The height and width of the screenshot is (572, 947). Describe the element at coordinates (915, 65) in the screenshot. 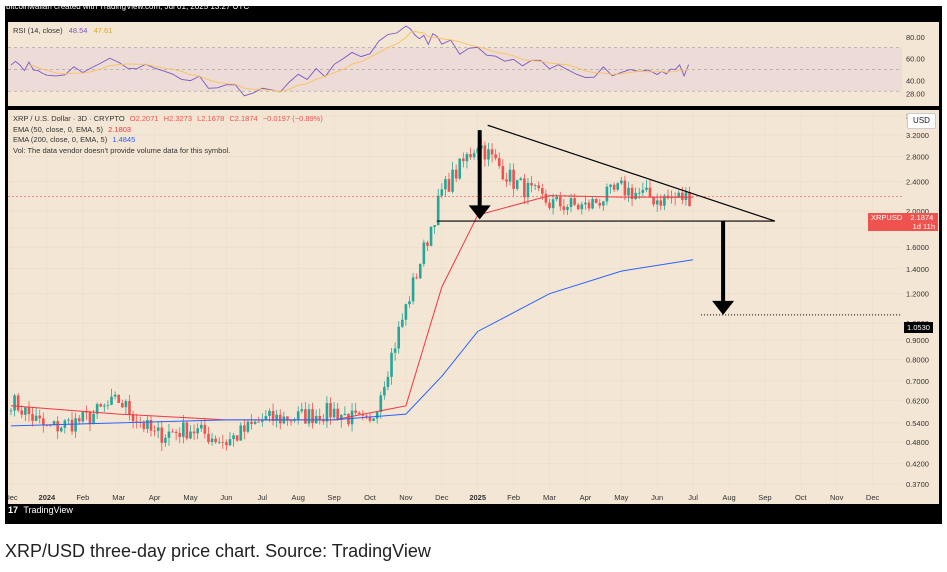

I see `rsi-axis-ticks: 80.00 60.00 40.00 28.00` at that location.